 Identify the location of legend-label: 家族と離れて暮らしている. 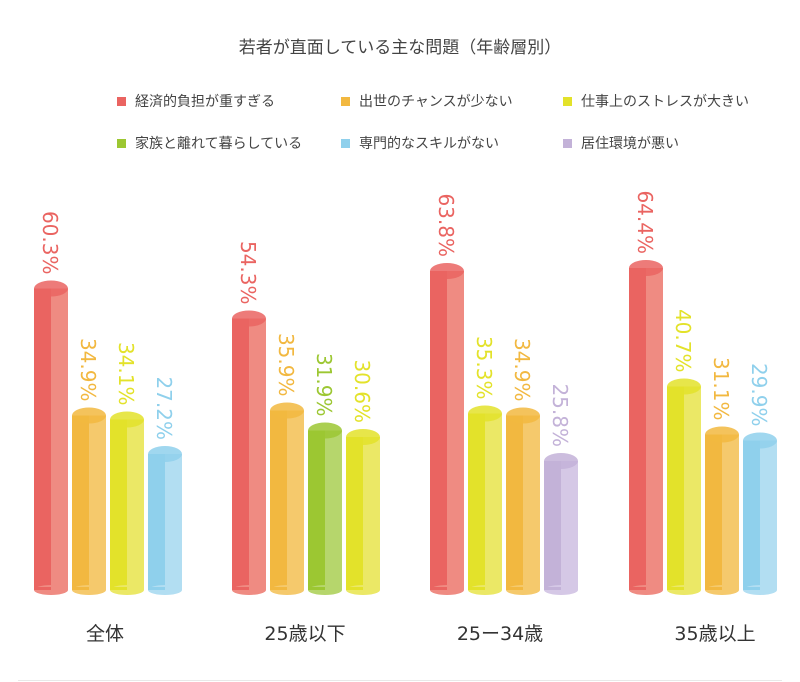
(219, 144).